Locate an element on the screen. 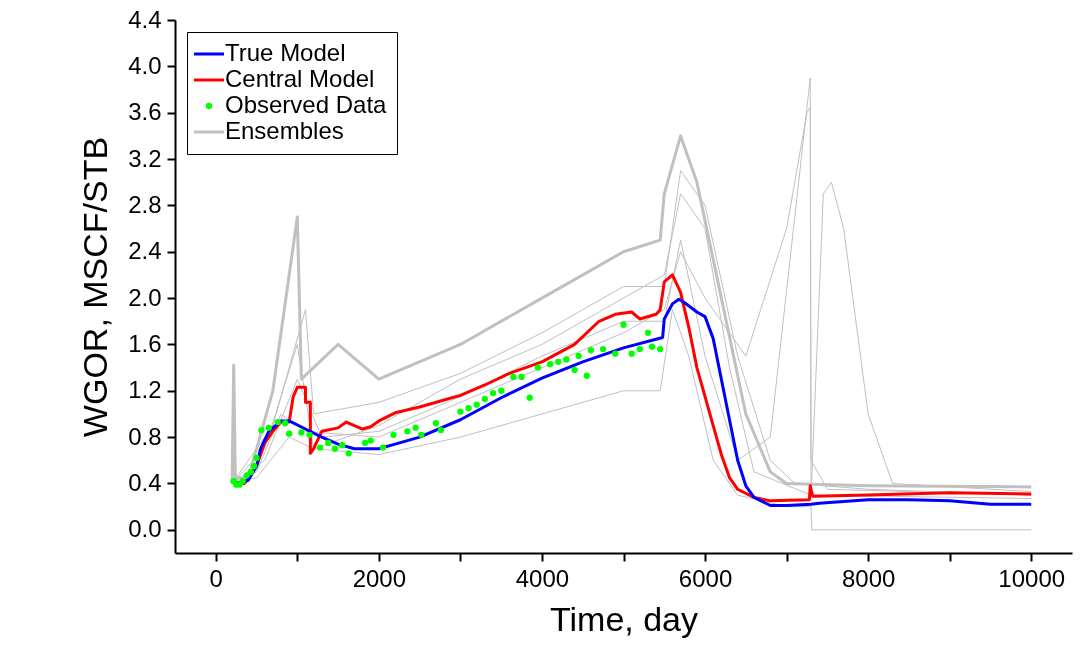 The height and width of the screenshot is (651, 1086). x-tick-label: 0 is located at coordinates (216, 578).